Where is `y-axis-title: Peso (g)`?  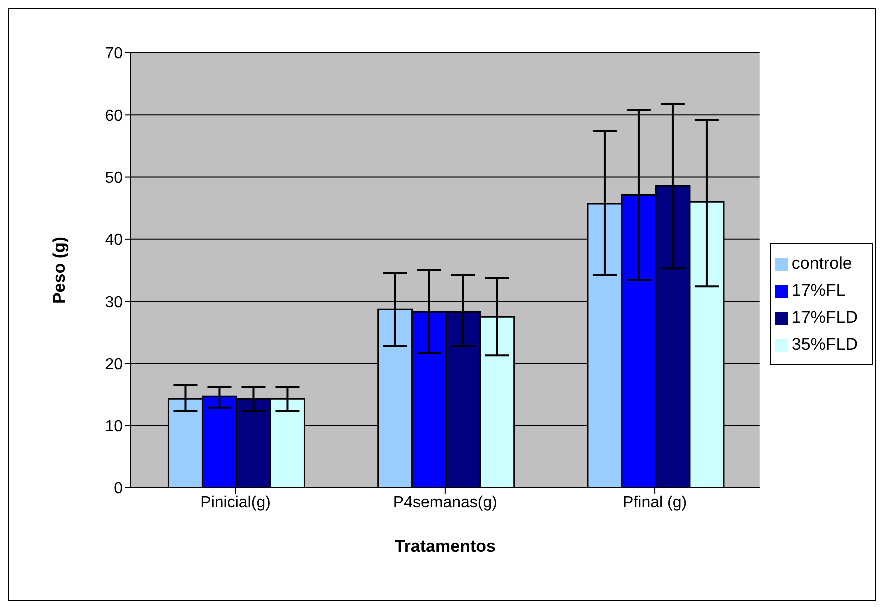 y-axis-title: Peso (g) is located at coordinates (60, 270).